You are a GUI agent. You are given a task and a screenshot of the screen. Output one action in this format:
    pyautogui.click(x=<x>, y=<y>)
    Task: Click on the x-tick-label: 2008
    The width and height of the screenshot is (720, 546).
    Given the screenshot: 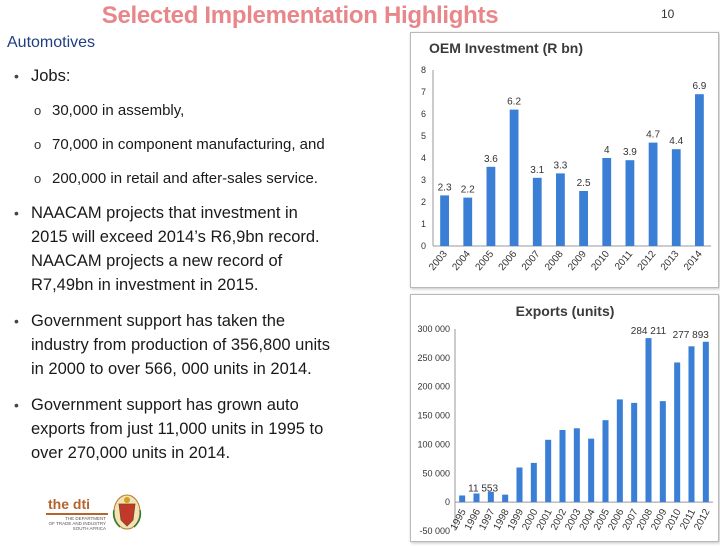 What is the action you would take?
    pyautogui.click(x=554, y=261)
    